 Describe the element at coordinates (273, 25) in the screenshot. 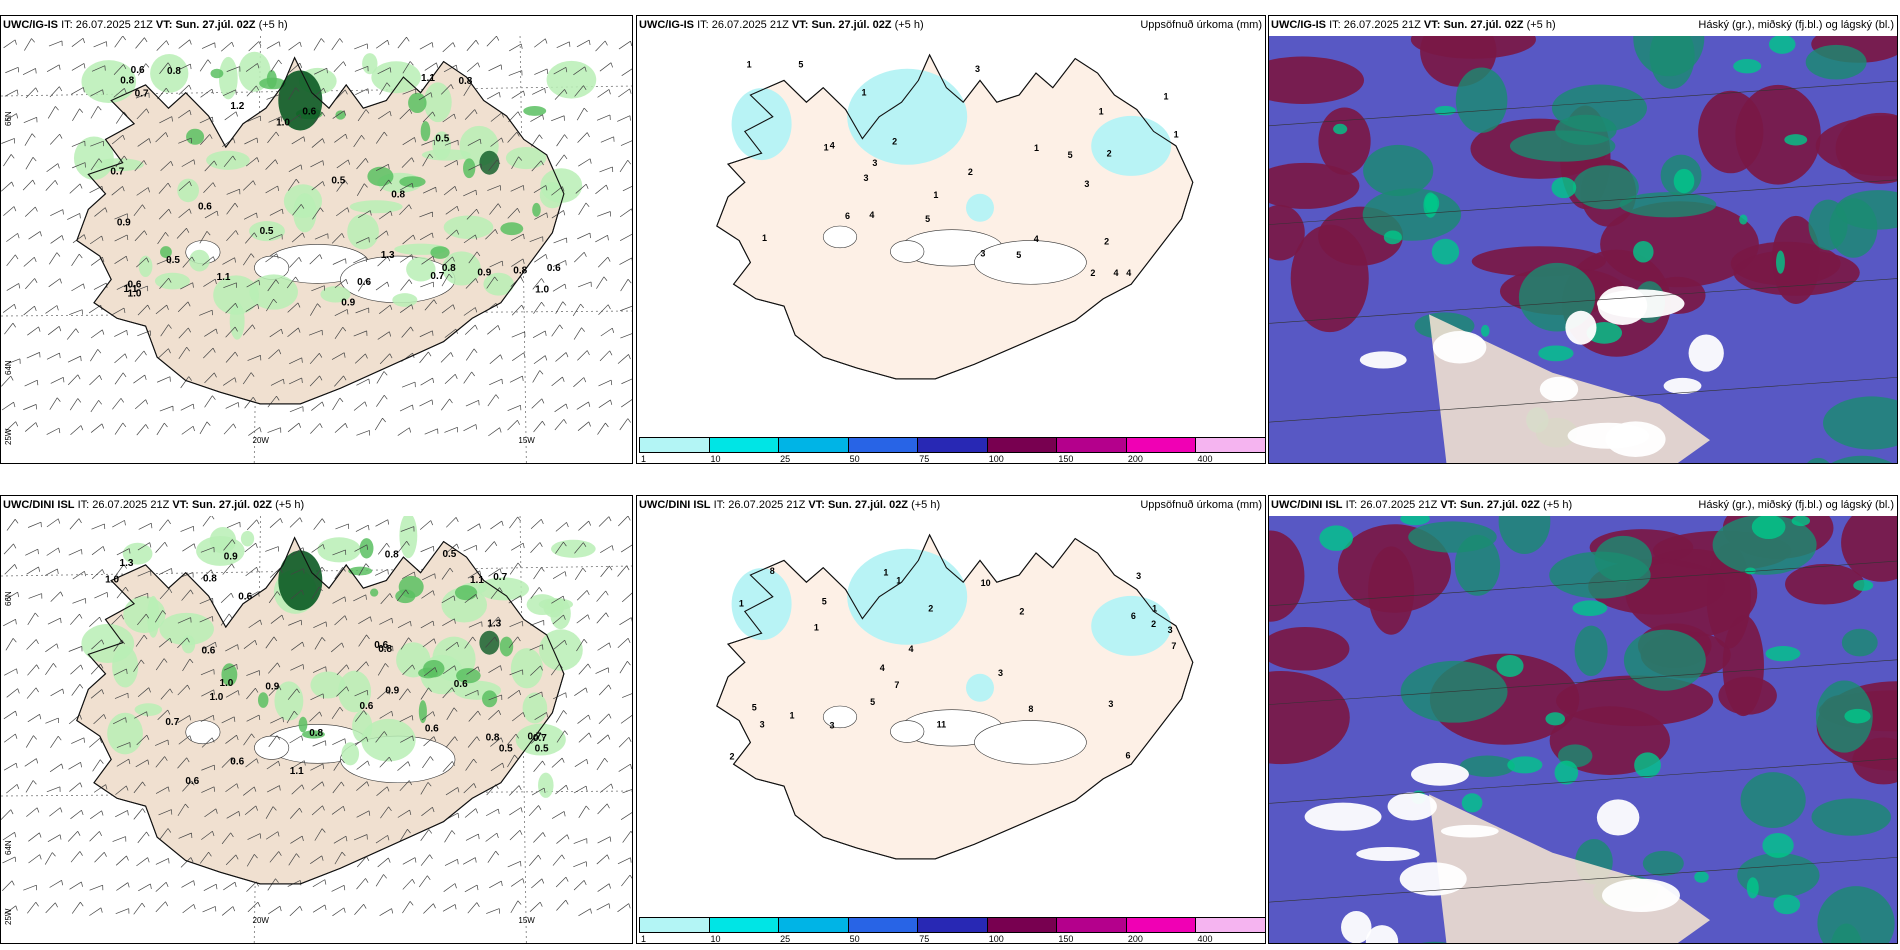

I see `lead-time: (+5 h)` at that location.